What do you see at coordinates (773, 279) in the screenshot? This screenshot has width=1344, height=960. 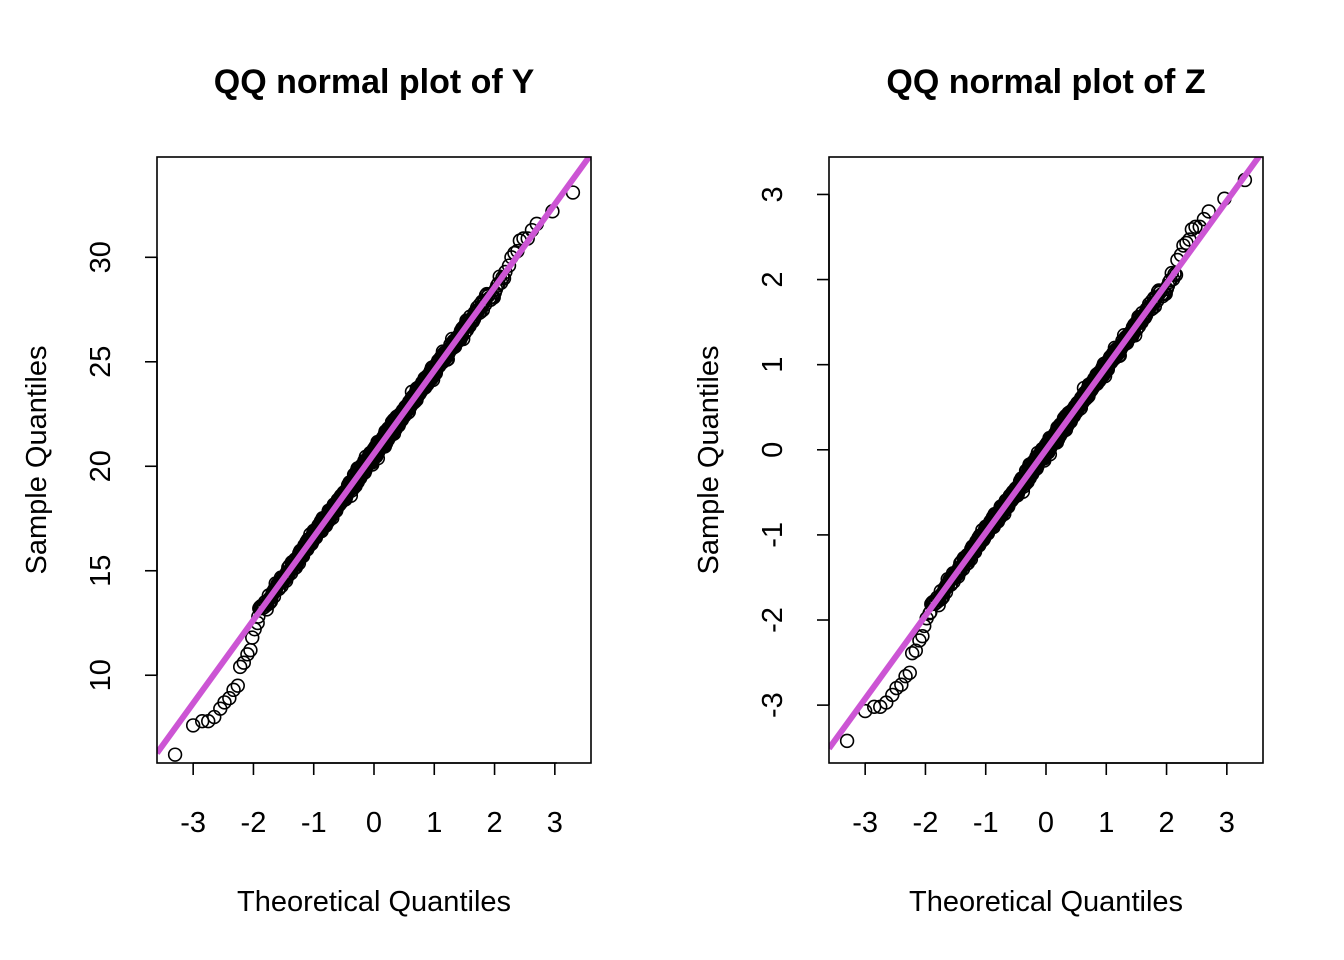 I see `y-tick-label: 2` at bounding box center [773, 279].